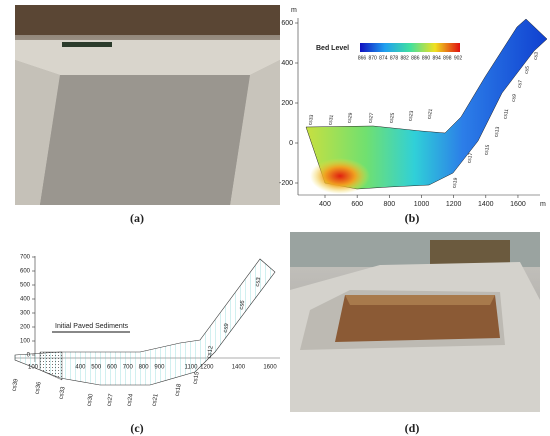  I want to click on legend-title: Bed Level, so click(332, 48).